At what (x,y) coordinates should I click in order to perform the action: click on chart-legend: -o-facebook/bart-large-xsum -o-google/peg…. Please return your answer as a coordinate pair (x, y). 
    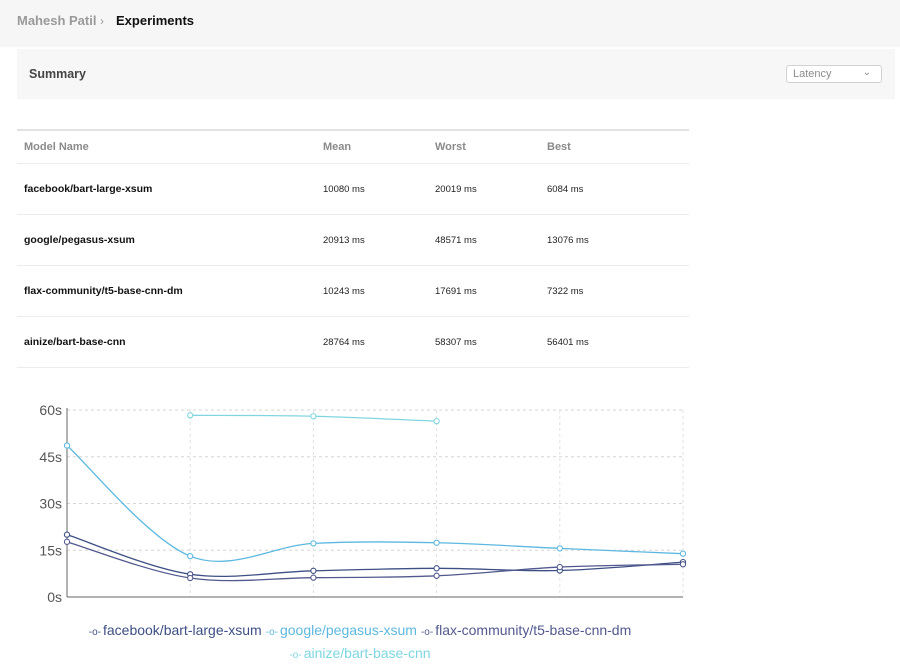
    Looking at the image, I should click on (360, 643).